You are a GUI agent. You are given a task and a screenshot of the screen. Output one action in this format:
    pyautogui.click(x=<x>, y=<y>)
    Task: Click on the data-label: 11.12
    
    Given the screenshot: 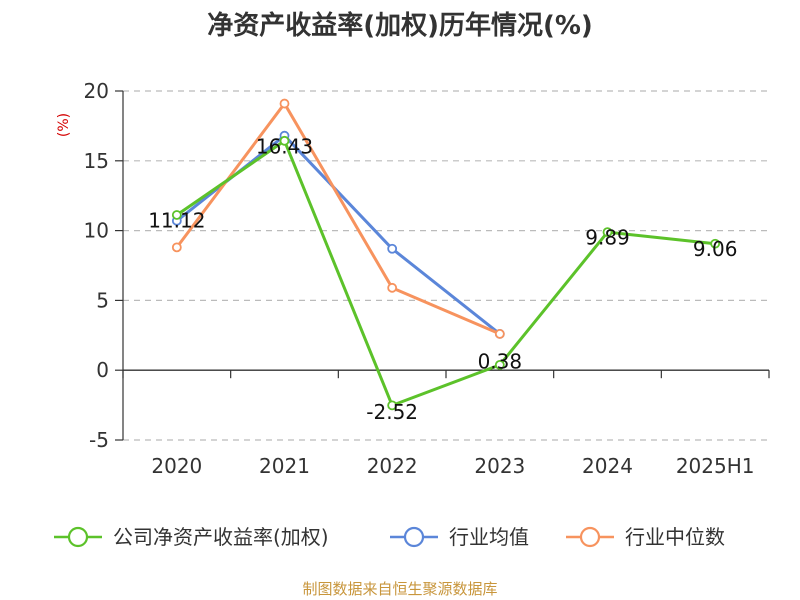 What is the action you would take?
    pyautogui.click(x=176, y=220)
    